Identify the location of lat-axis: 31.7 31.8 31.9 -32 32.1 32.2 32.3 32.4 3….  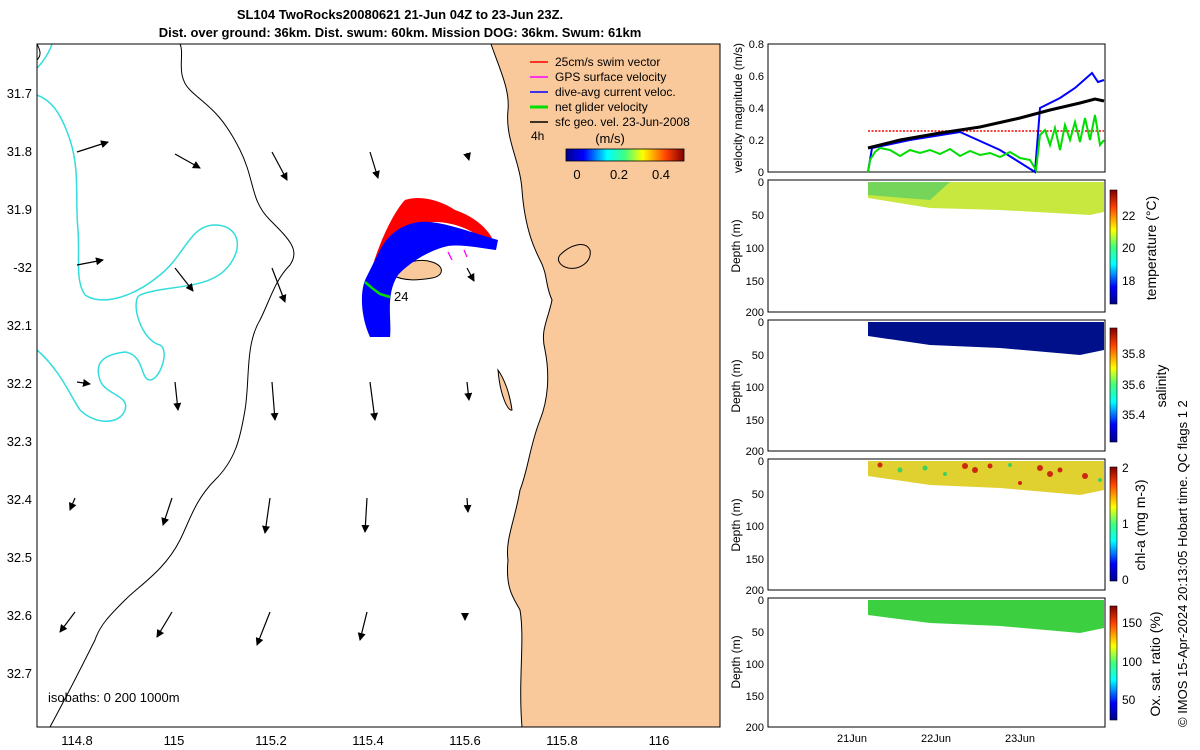
(19, 383).